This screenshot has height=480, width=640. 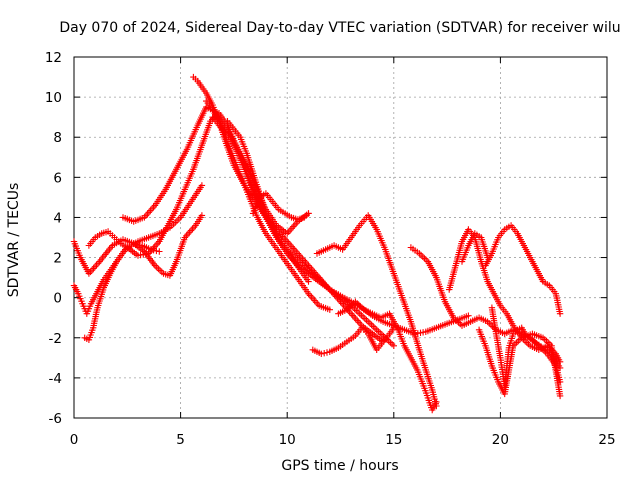 I want to click on y-tick-labels: -6 -4 -2 0 2 4 6 8 10 12, so click(x=53, y=238).